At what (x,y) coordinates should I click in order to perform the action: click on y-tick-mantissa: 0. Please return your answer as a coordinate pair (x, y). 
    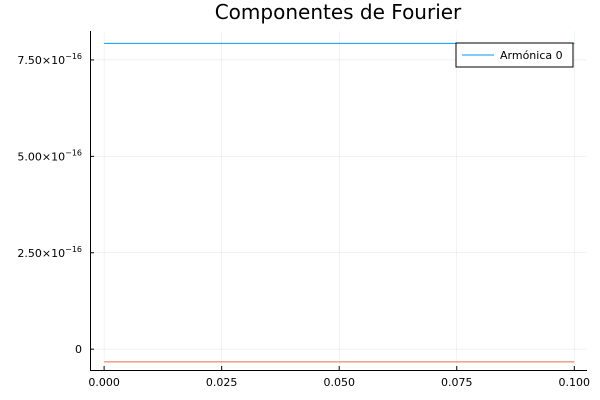
    Looking at the image, I should click on (78, 349).